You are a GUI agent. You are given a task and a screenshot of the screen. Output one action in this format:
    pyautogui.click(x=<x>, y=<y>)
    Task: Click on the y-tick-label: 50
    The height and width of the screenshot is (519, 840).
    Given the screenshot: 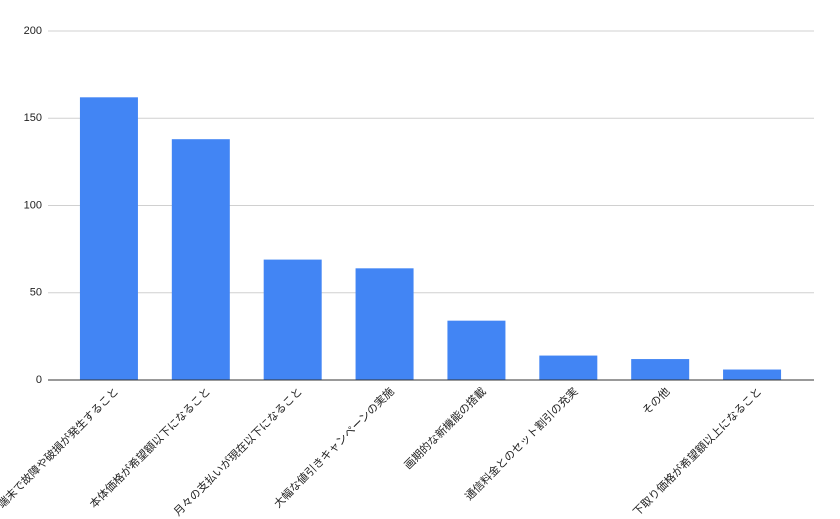 What is the action you would take?
    pyautogui.click(x=36, y=293)
    